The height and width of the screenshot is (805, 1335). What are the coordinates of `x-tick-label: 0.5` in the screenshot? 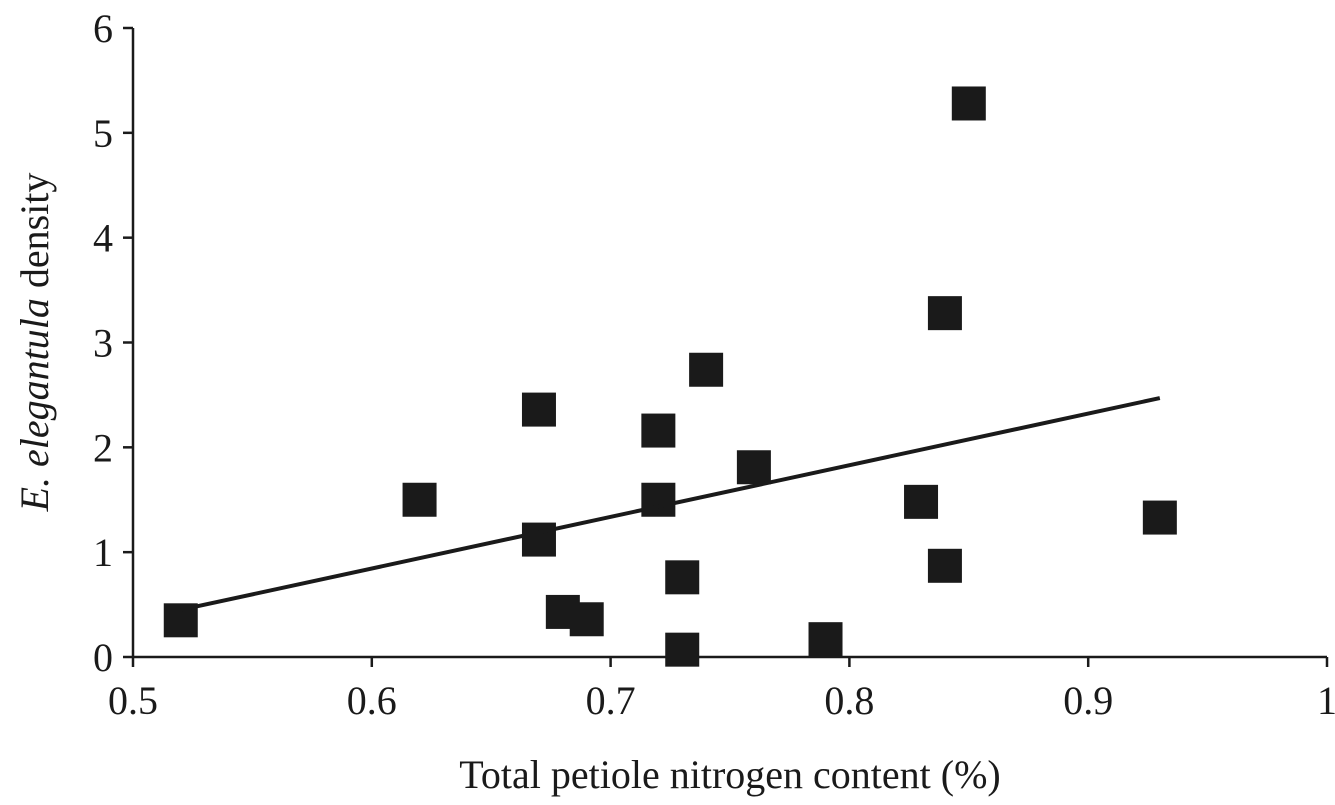 It's located at (133, 700).